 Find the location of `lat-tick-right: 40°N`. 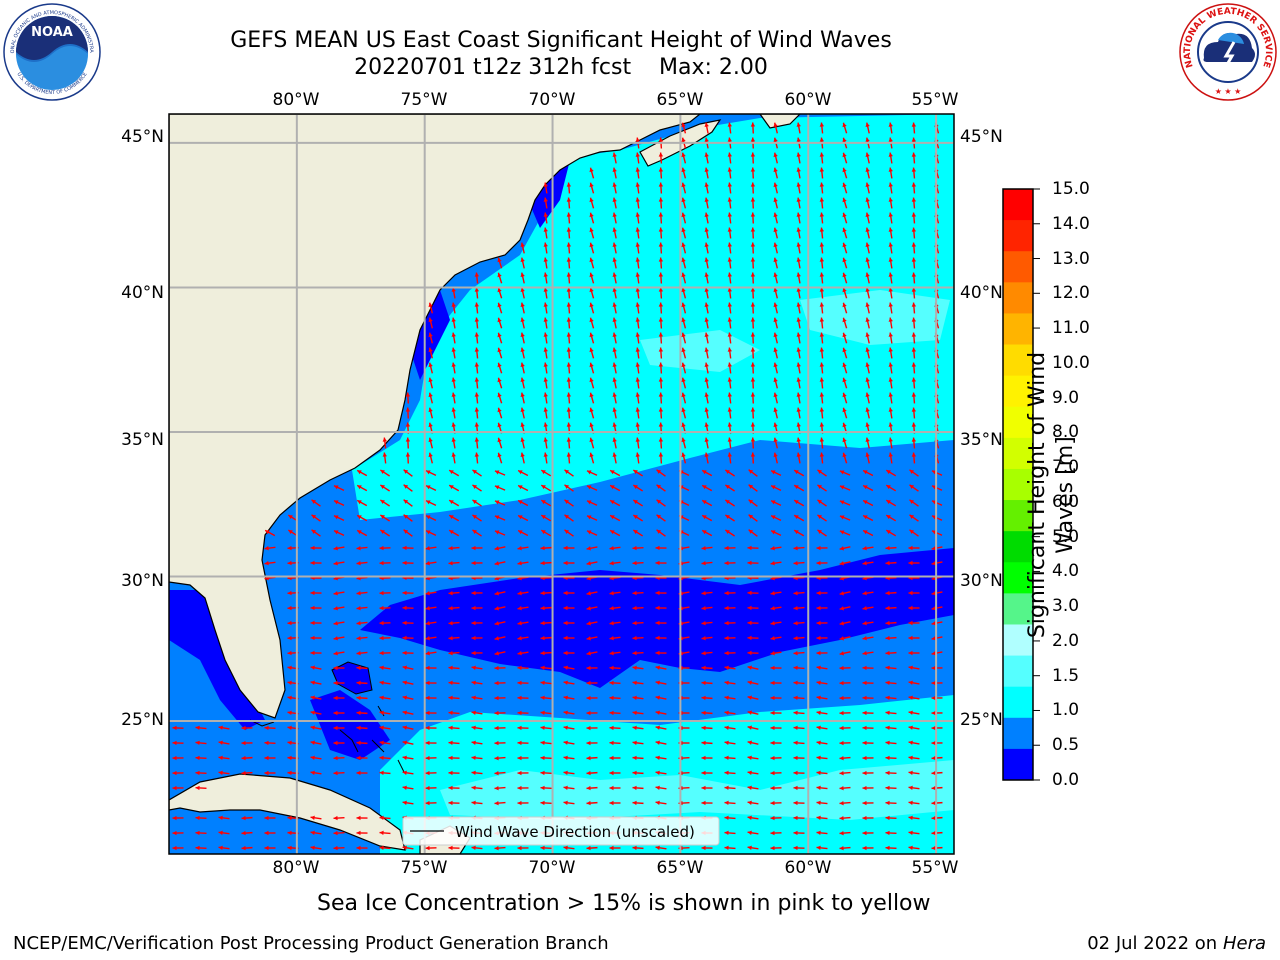

lat-tick-right: 40°N is located at coordinates (981, 293).